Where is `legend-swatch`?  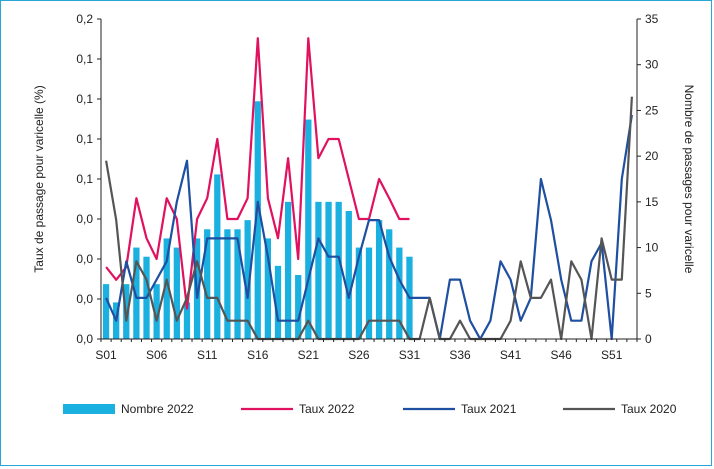 legend-swatch is located at coordinates (89, 409).